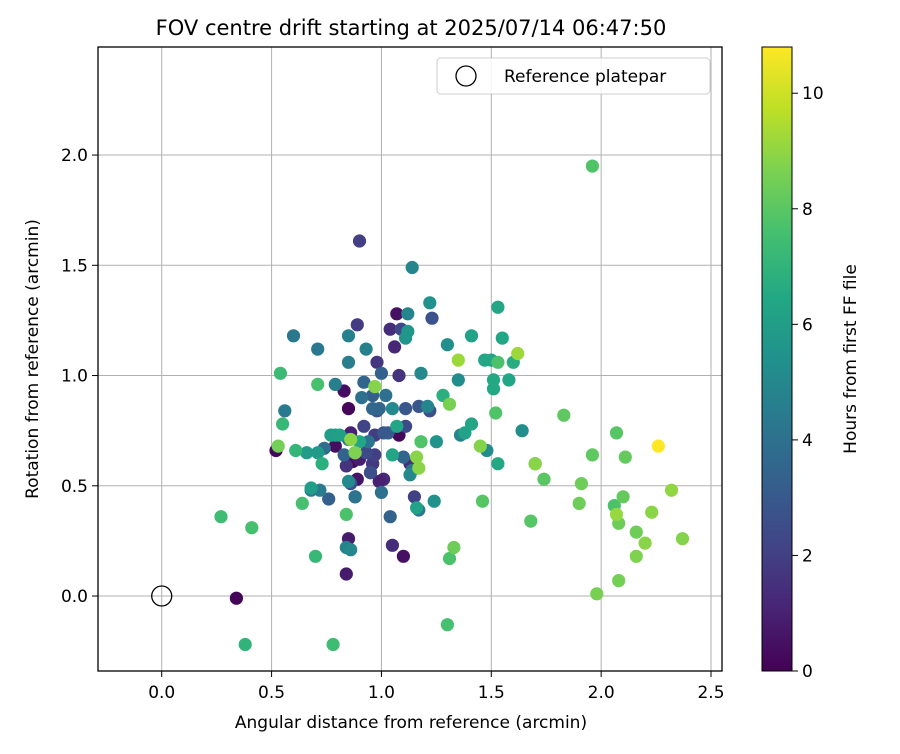 This screenshot has width=900, height=754. What do you see at coordinates (381, 693) in the screenshot?
I see `x-tick-label: 1.0` at bounding box center [381, 693].